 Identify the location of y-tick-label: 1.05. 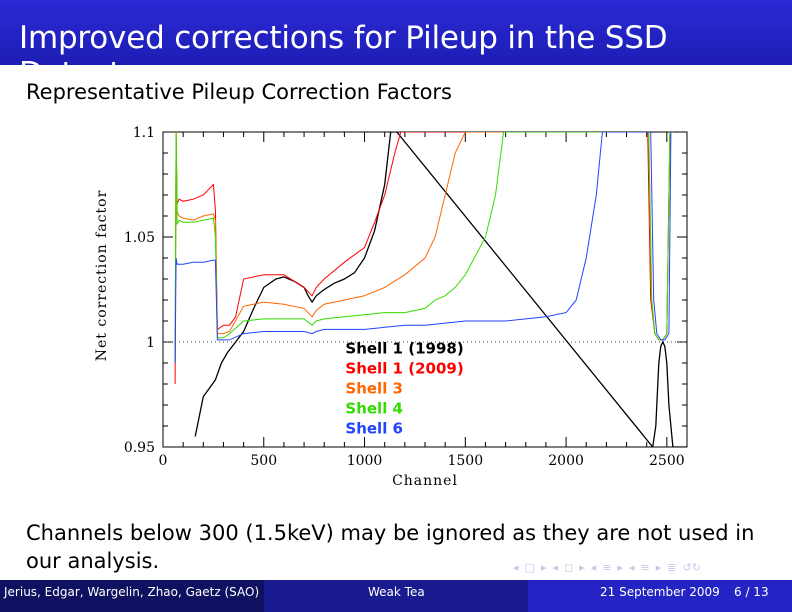
(139, 238).